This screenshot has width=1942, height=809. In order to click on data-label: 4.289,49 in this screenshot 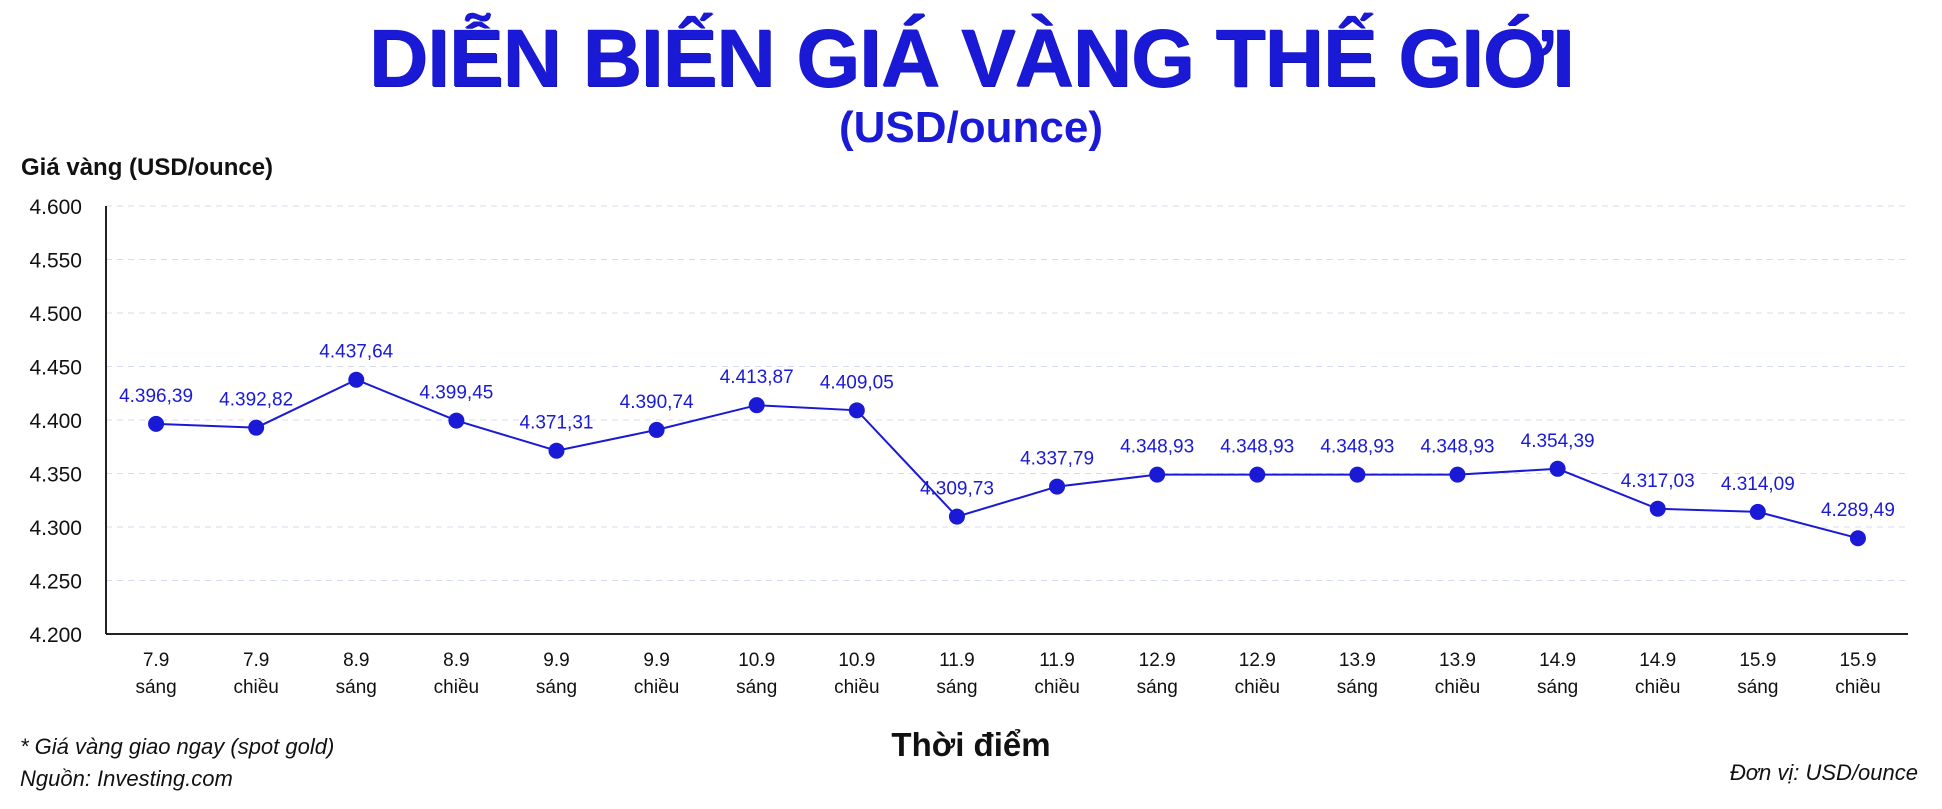, I will do `click(1858, 510)`.